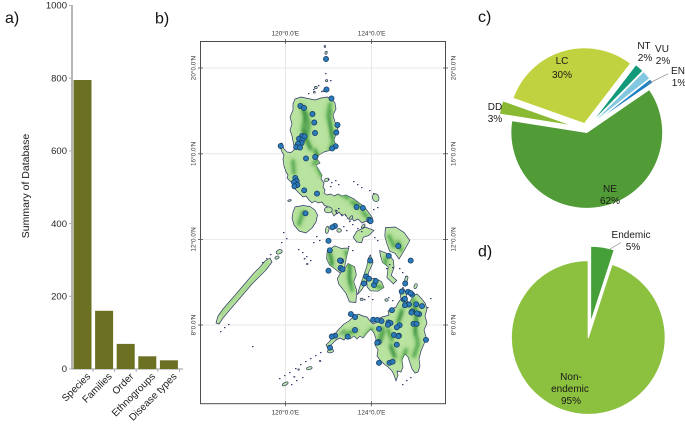 The height and width of the screenshot is (431, 685). I want to click on svg-text: 0, so click(64, 369).